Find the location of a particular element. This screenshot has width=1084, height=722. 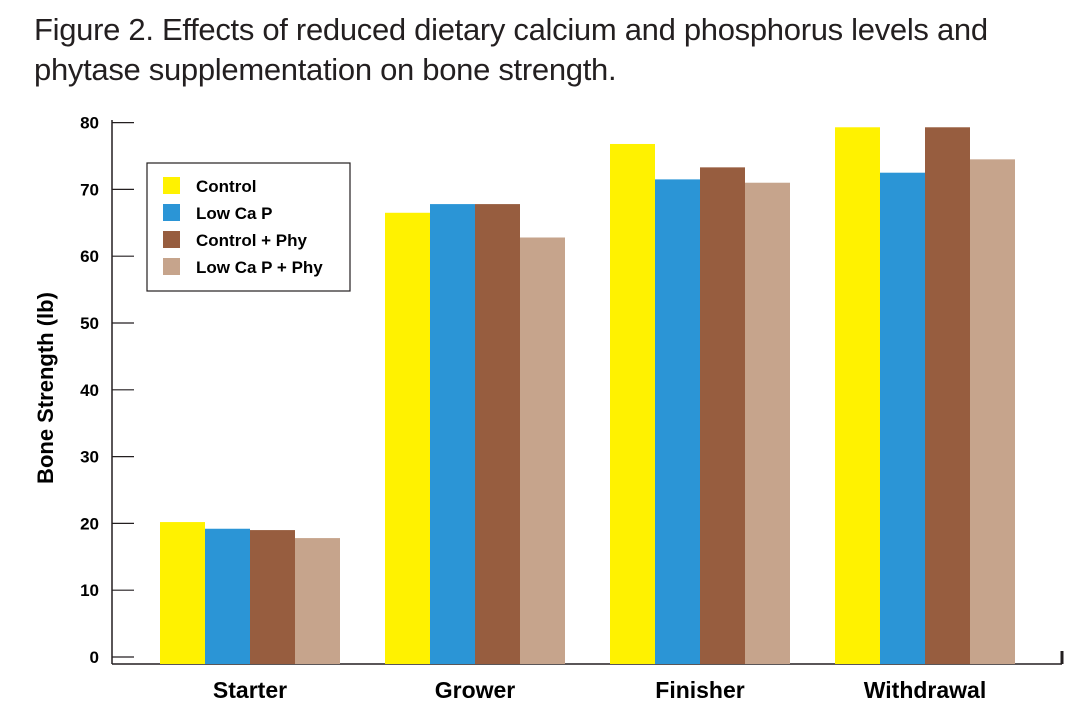

x-category-label: Starter is located at coordinates (250, 690).